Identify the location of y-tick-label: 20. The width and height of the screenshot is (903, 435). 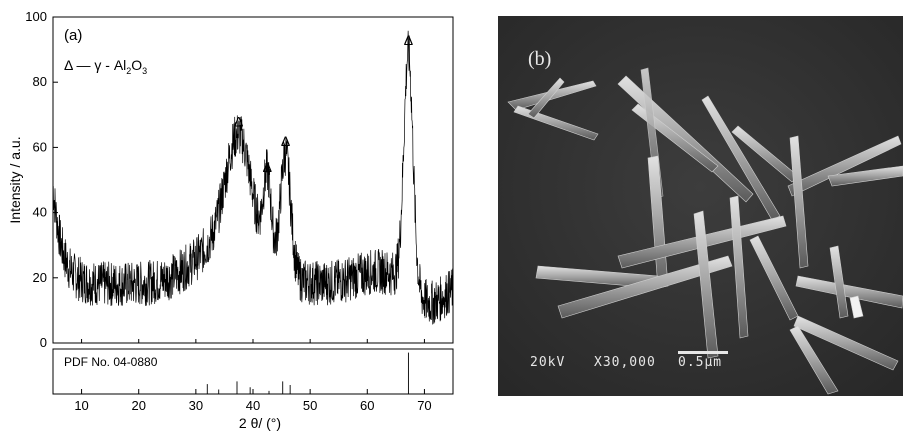
(40, 277).